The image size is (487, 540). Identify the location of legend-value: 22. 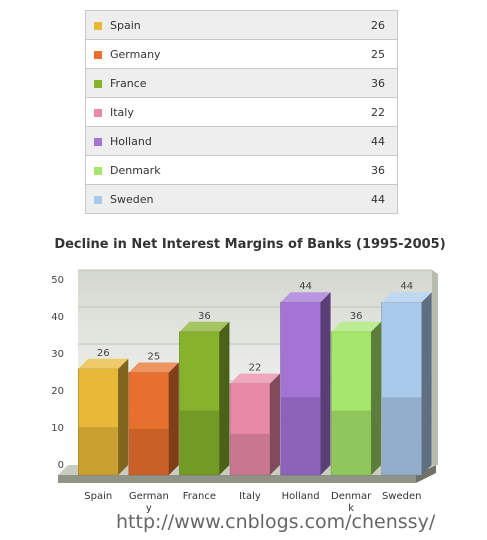
(348, 112).